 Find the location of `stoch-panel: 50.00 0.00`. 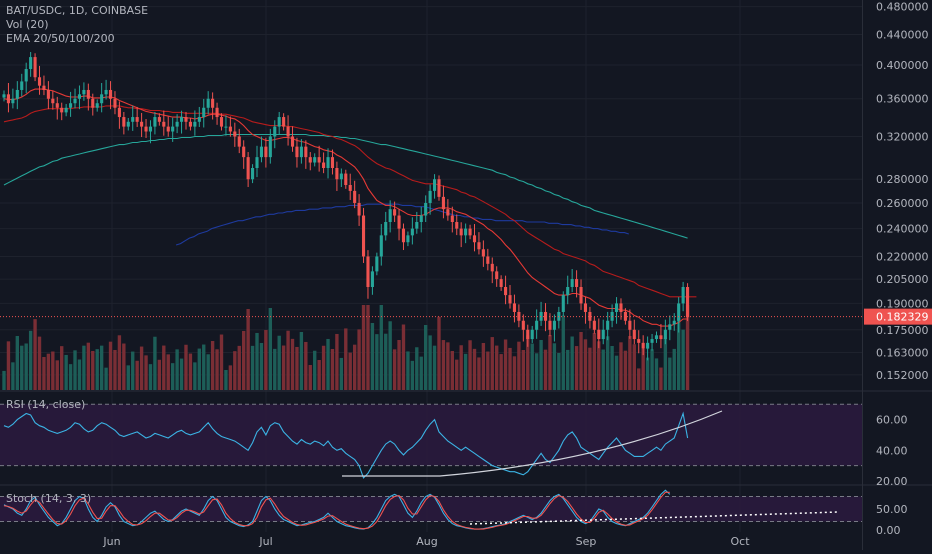

stoch-panel: 50.00 0.00 is located at coordinates (454, 513).